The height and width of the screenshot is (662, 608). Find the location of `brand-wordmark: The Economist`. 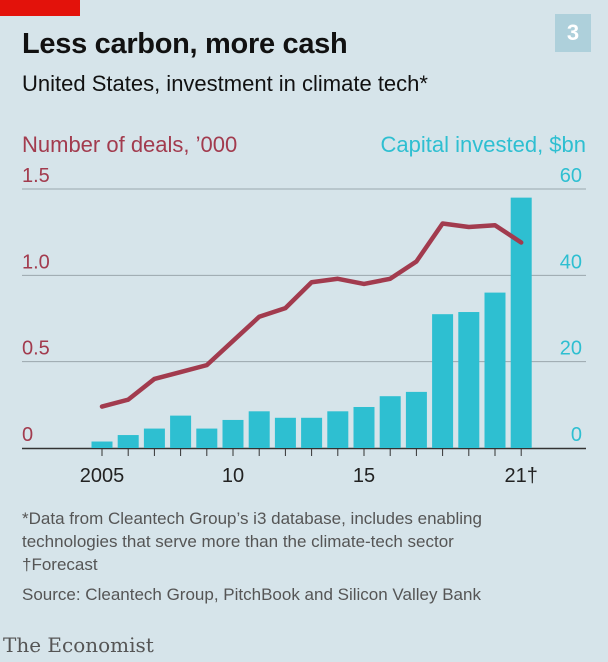

brand-wordmark: The Economist is located at coordinates (78, 645).